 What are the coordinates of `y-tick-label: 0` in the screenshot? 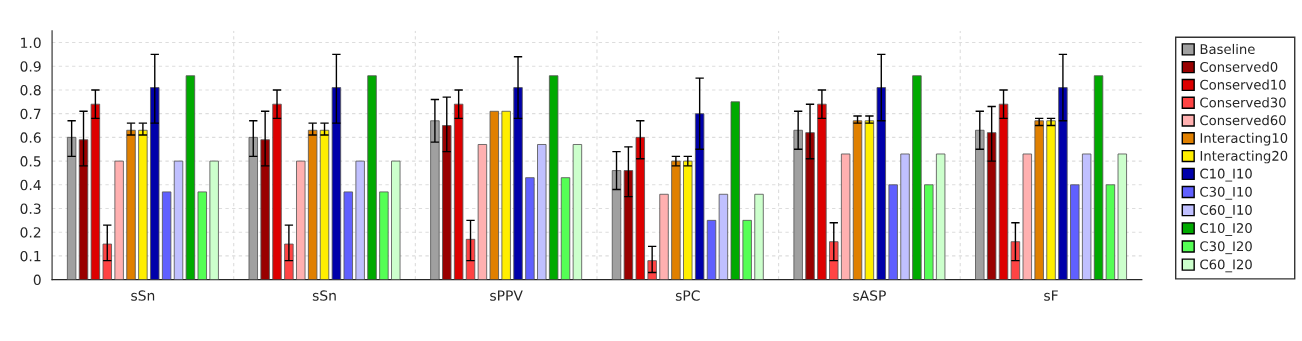 It's located at (37, 280).